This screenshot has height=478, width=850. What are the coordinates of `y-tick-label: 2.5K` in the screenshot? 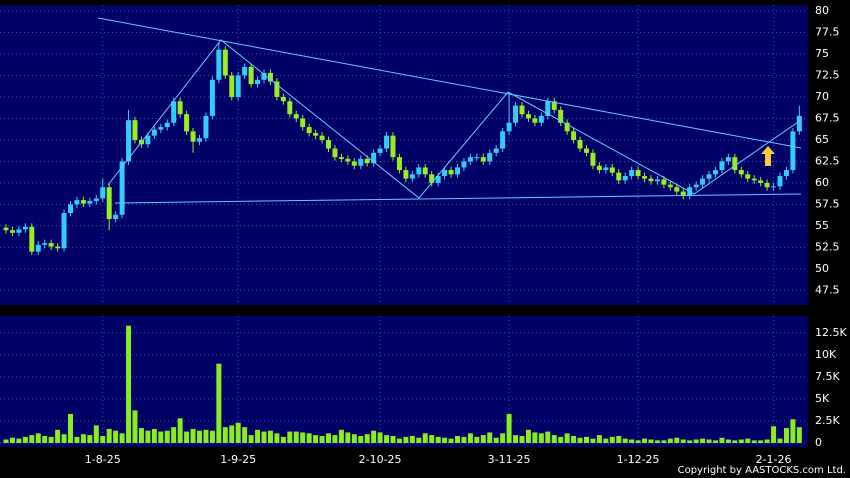 It's located at (827, 420).